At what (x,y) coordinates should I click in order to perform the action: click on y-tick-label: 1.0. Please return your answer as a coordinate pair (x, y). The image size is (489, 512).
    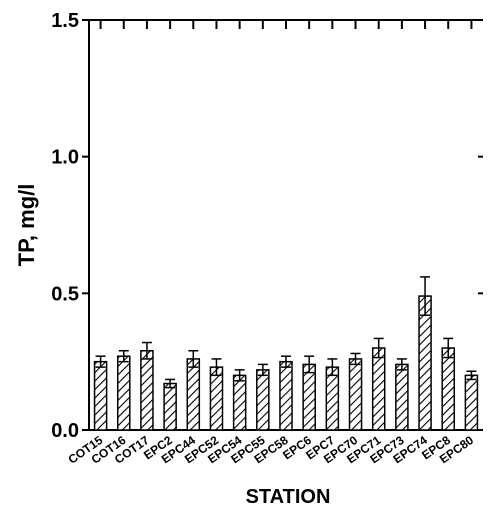
    Looking at the image, I should click on (65, 158).